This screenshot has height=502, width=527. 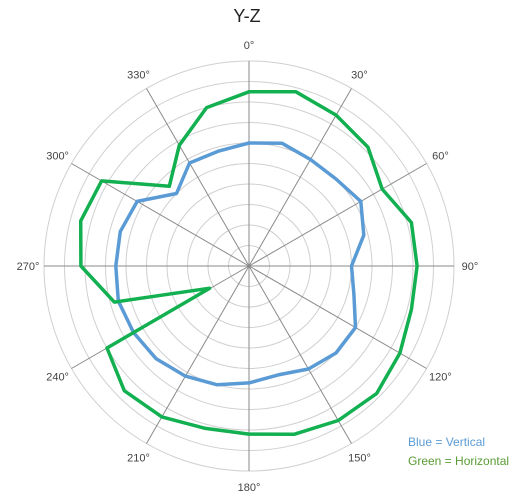 I want to click on angle-tick-label: 30°, so click(x=359, y=76).